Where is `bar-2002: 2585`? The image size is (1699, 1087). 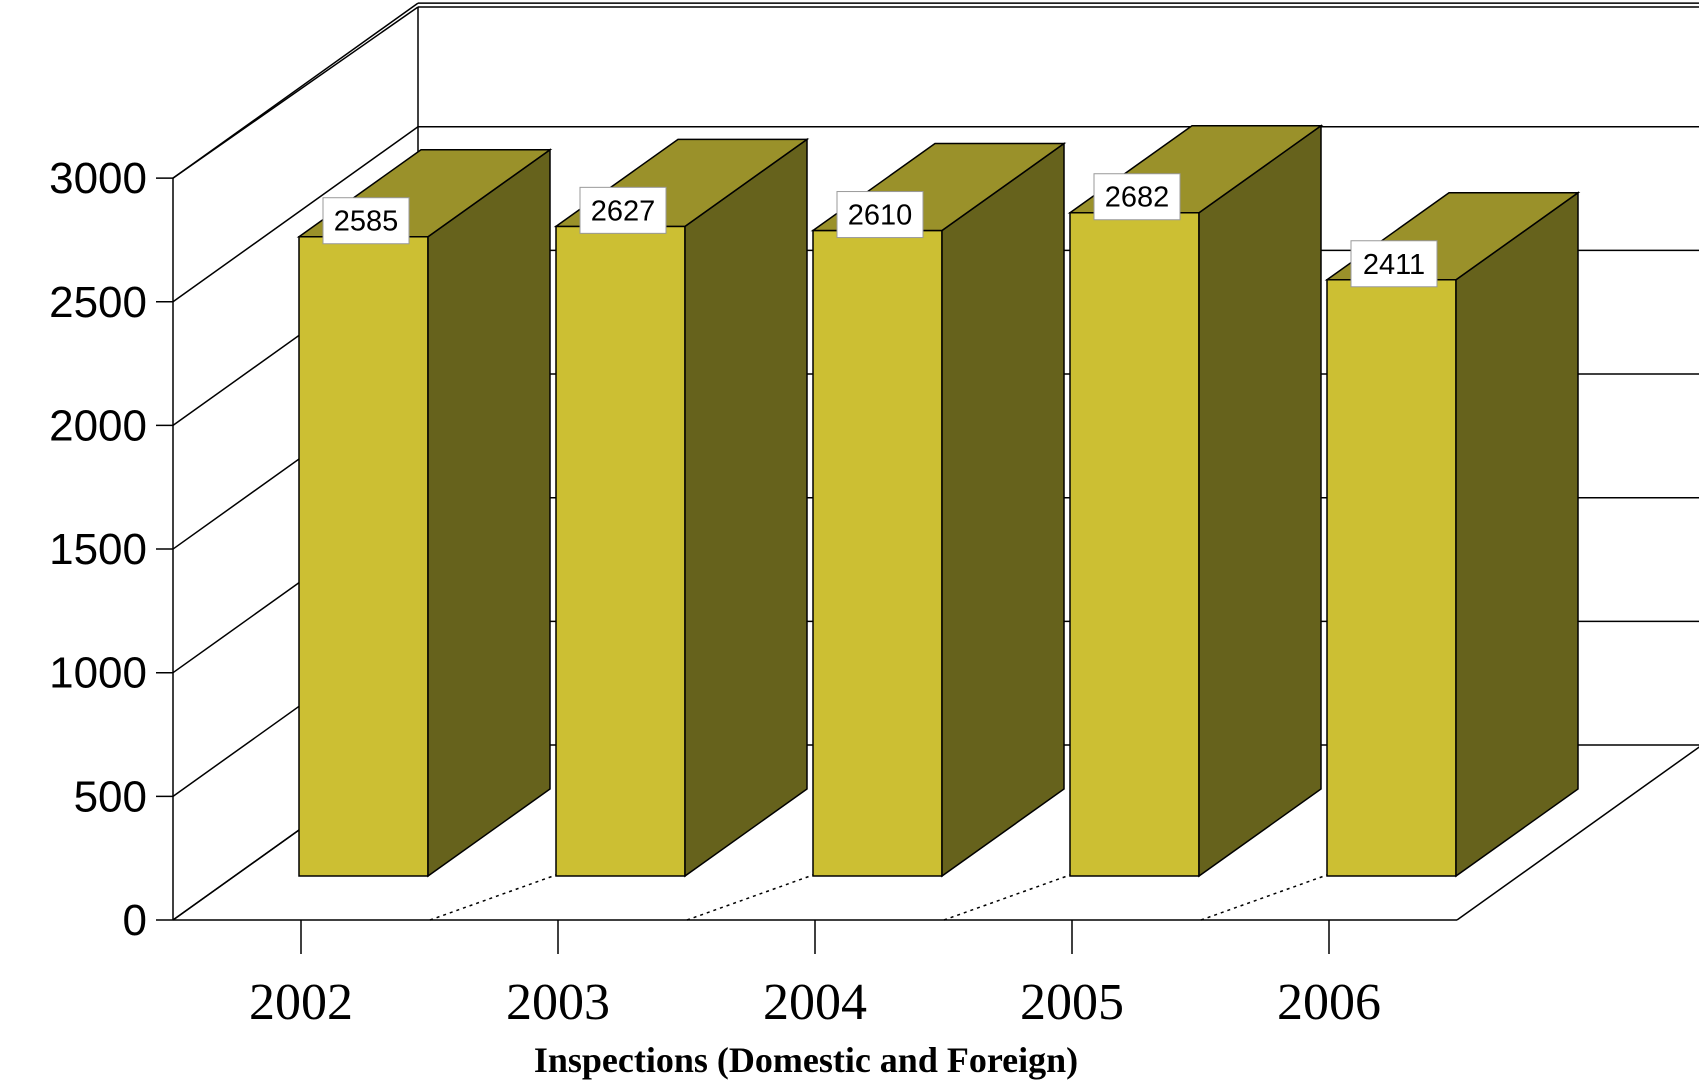
bar-2002: 2585 is located at coordinates (424, 513).